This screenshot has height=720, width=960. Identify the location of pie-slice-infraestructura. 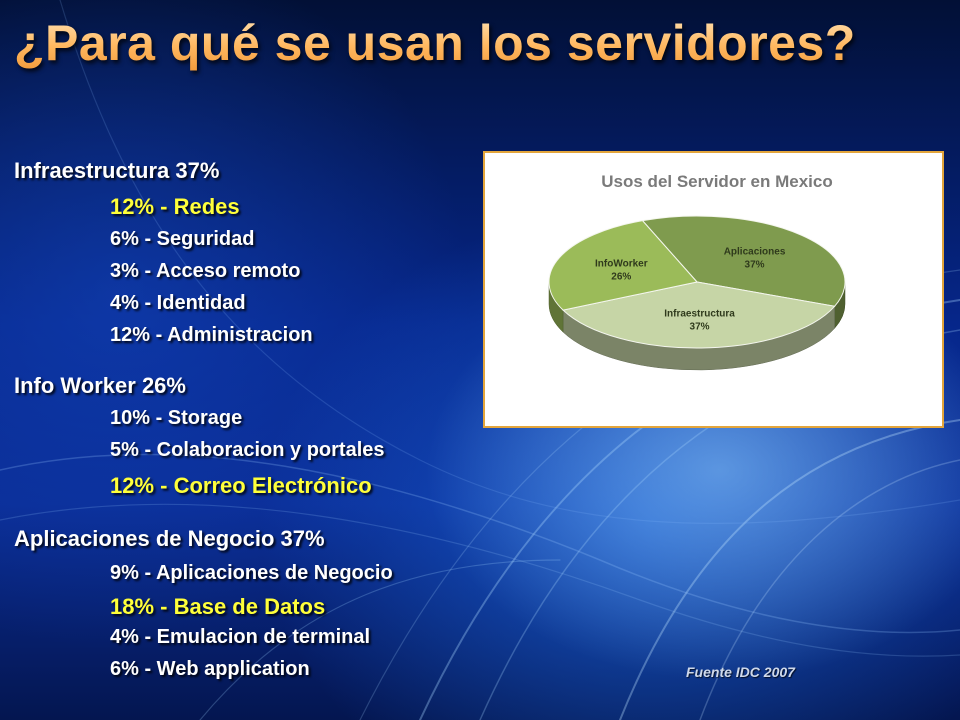
(699, 315).